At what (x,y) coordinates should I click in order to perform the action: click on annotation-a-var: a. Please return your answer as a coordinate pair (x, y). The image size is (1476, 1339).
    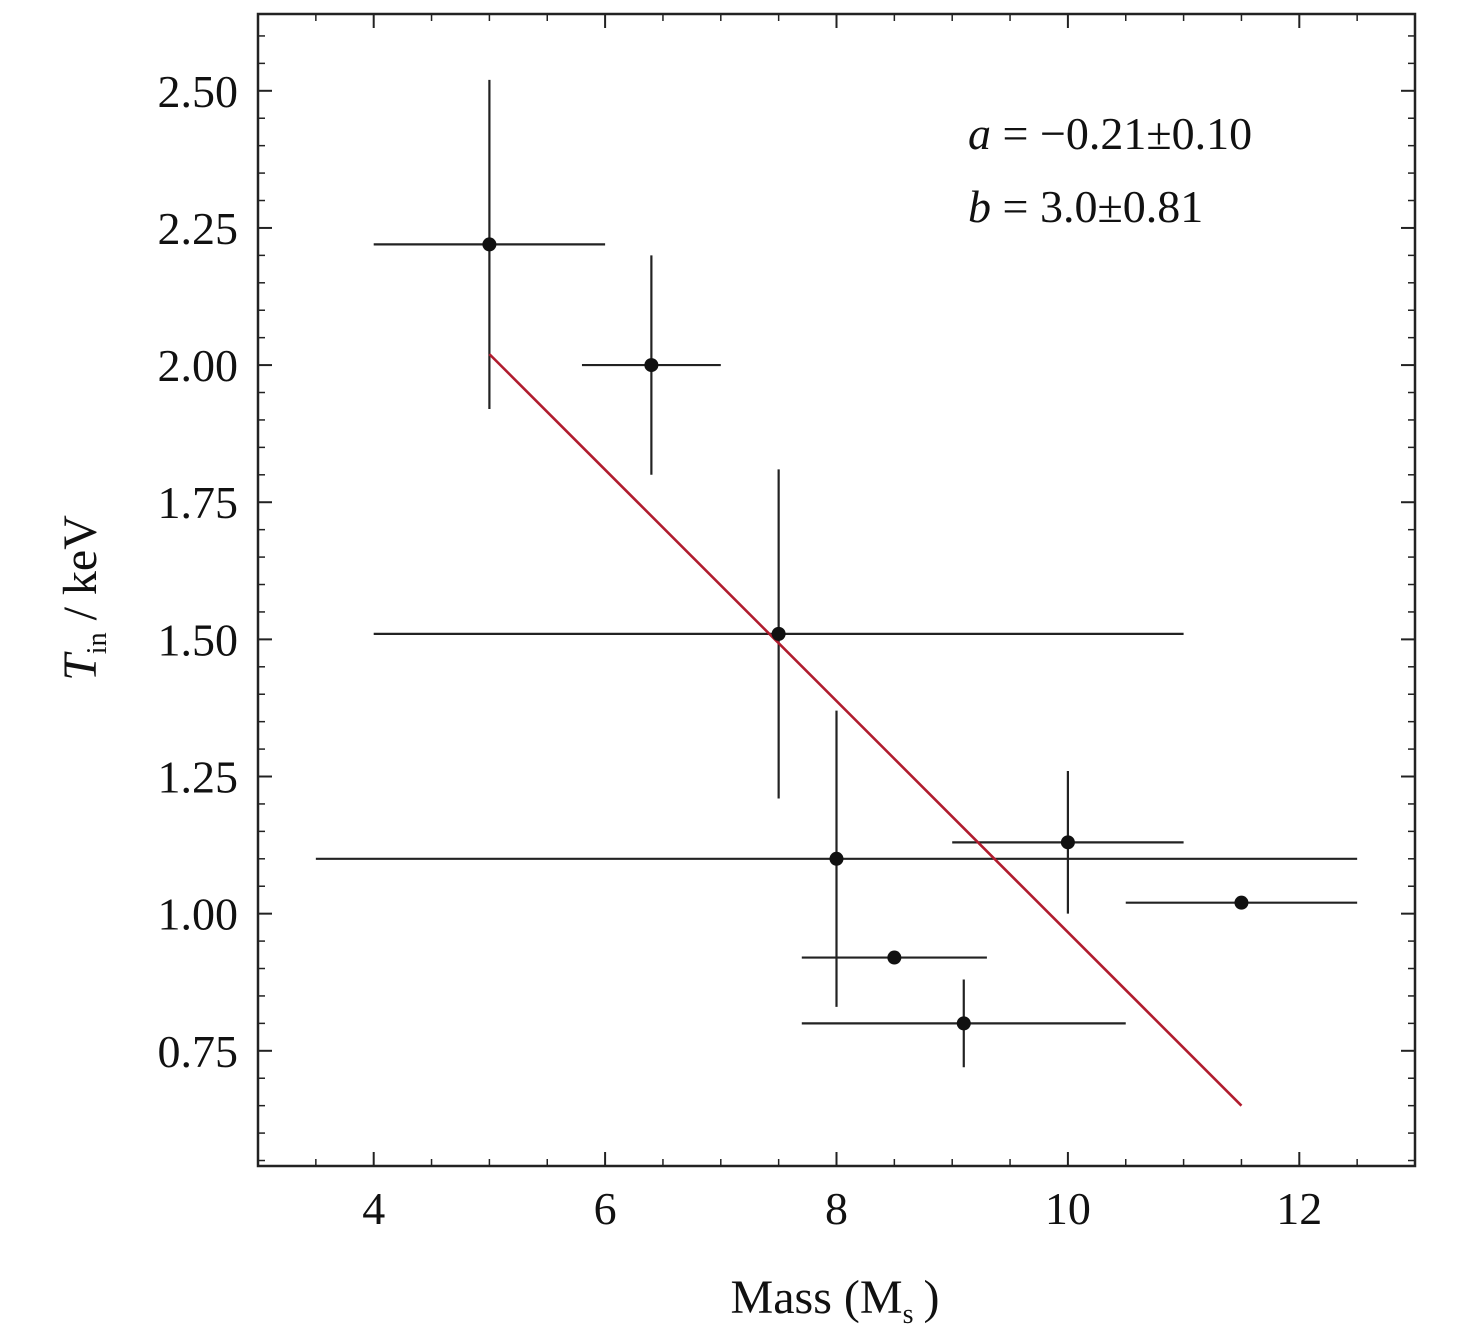
    Looking at the image, I should click on (979, 133).